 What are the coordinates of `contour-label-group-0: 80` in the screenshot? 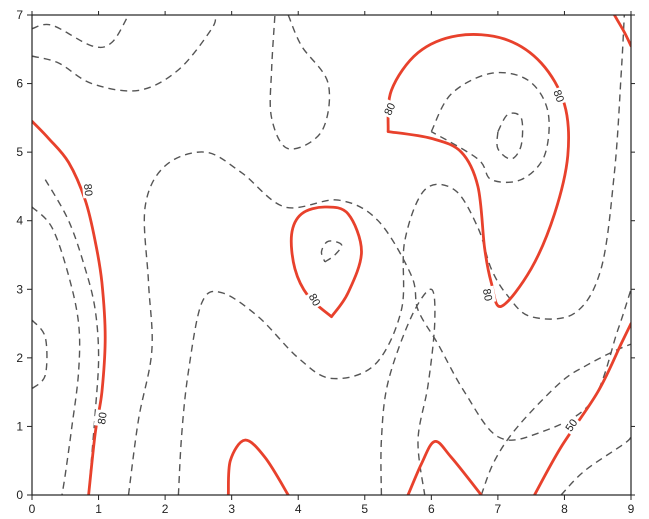 It's located at (89, 190).